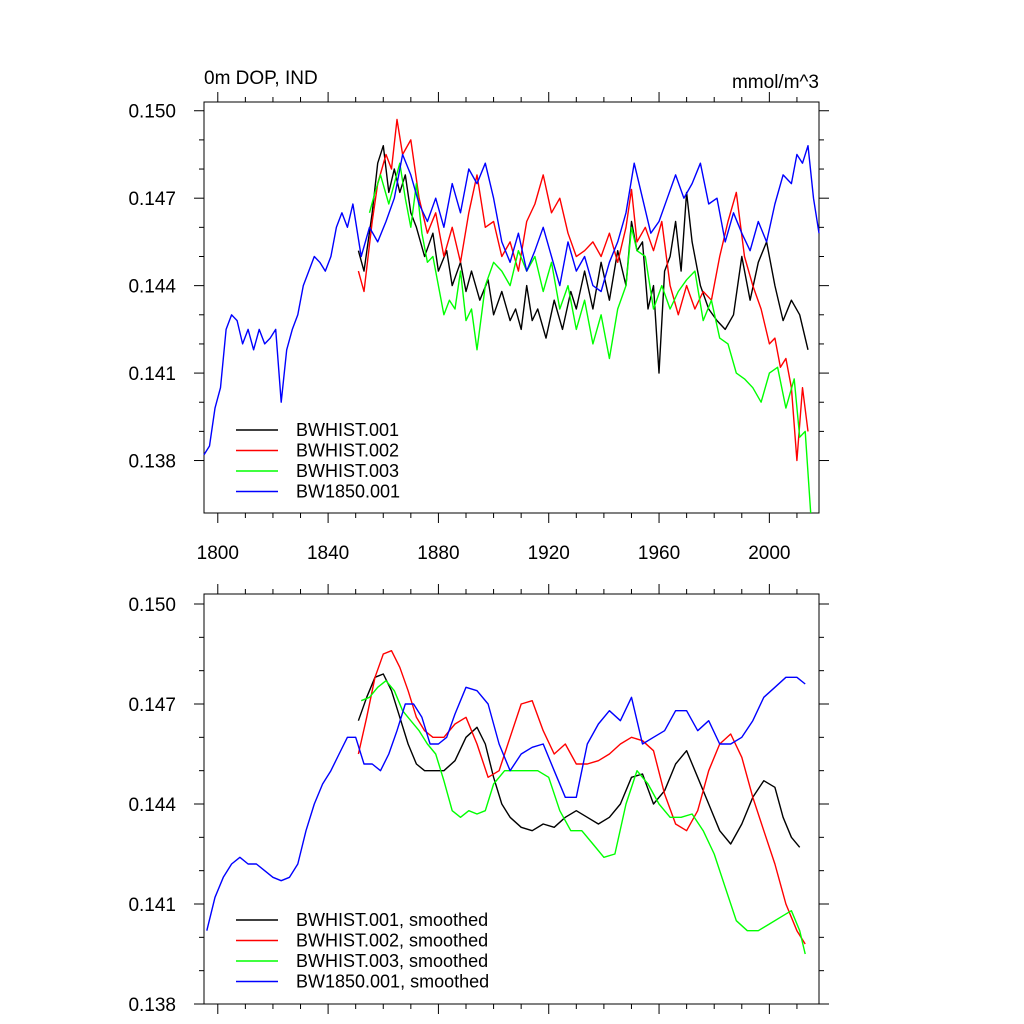 The height and width of the screenshot is (1024, 1024). What do you see at coordinates (347, 451) in the screenshot?
I see `legend-label: BWHIST.002` at bounding box center [347, 451].